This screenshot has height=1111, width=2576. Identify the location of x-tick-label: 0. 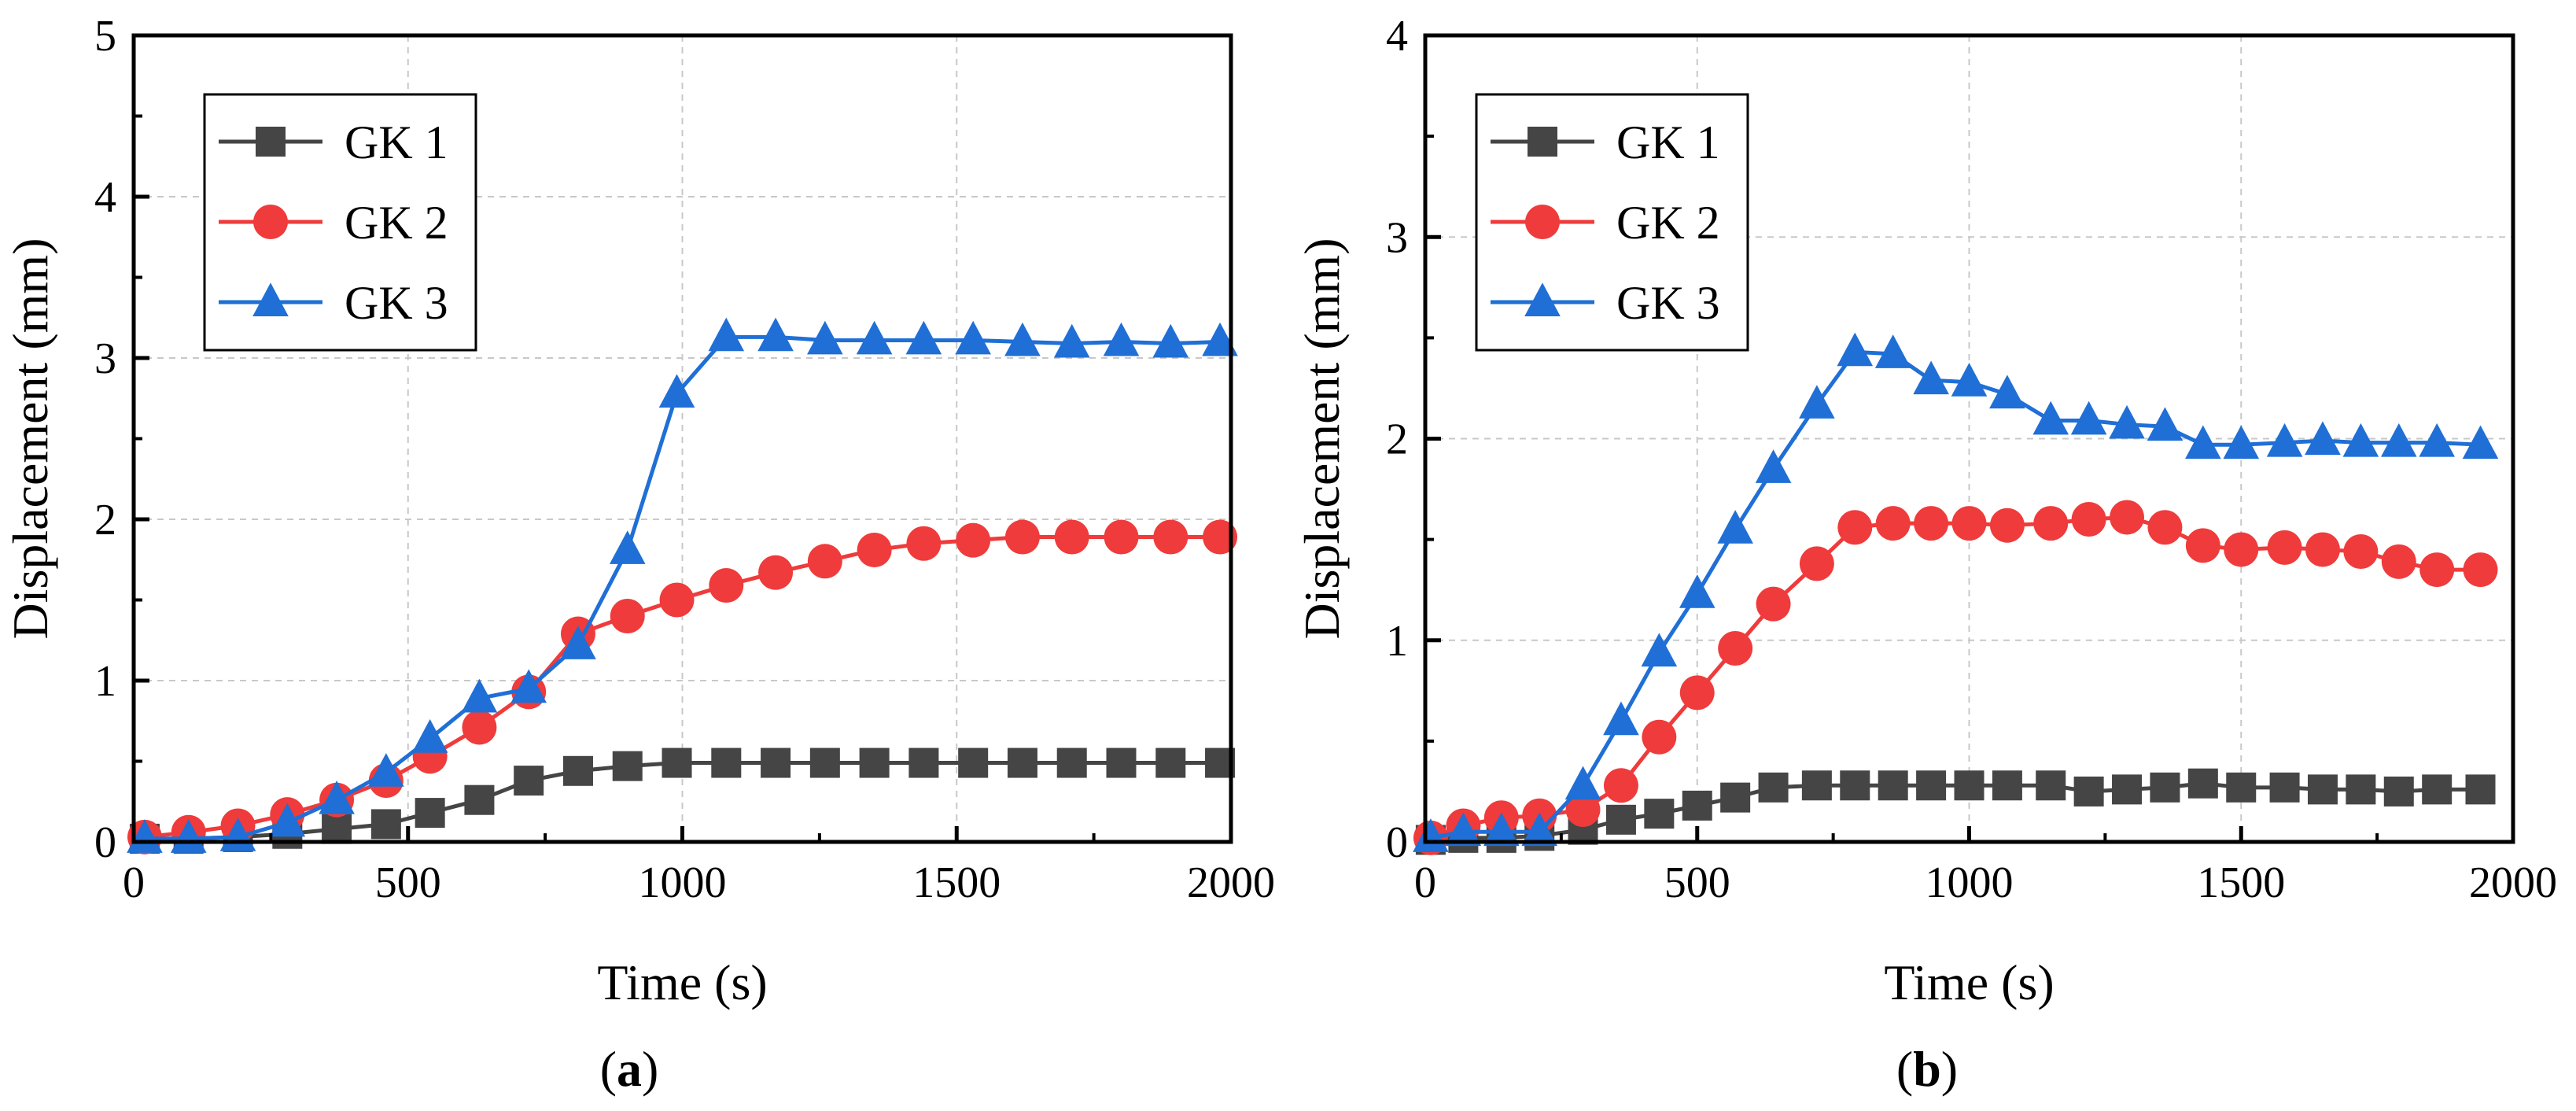
(134, 882).